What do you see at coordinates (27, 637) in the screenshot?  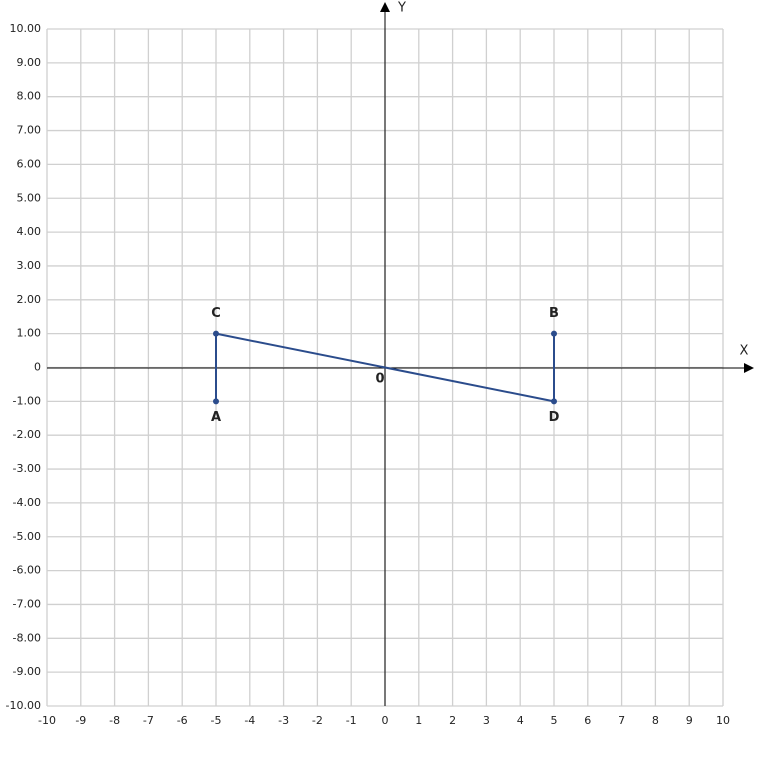 I see `y-tick-label: -8.00` at bounding box center [27, 637].